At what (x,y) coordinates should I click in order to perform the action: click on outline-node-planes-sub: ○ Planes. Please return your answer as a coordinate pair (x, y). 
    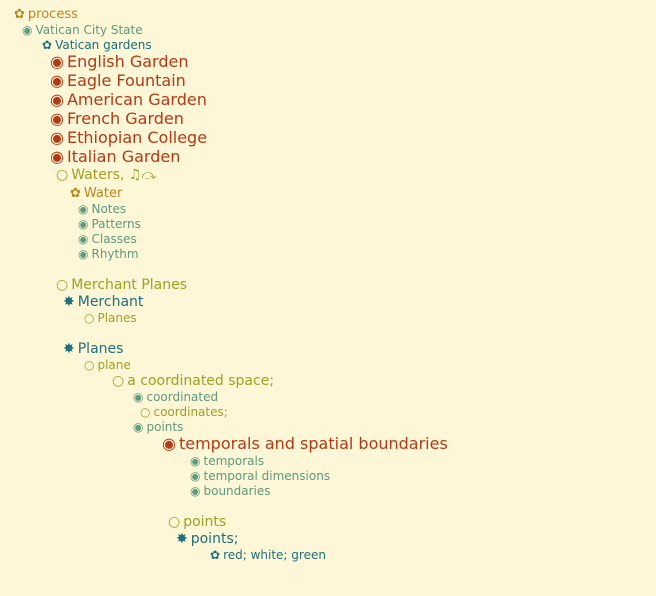
    Looking at the image, I should click on (110, 318).